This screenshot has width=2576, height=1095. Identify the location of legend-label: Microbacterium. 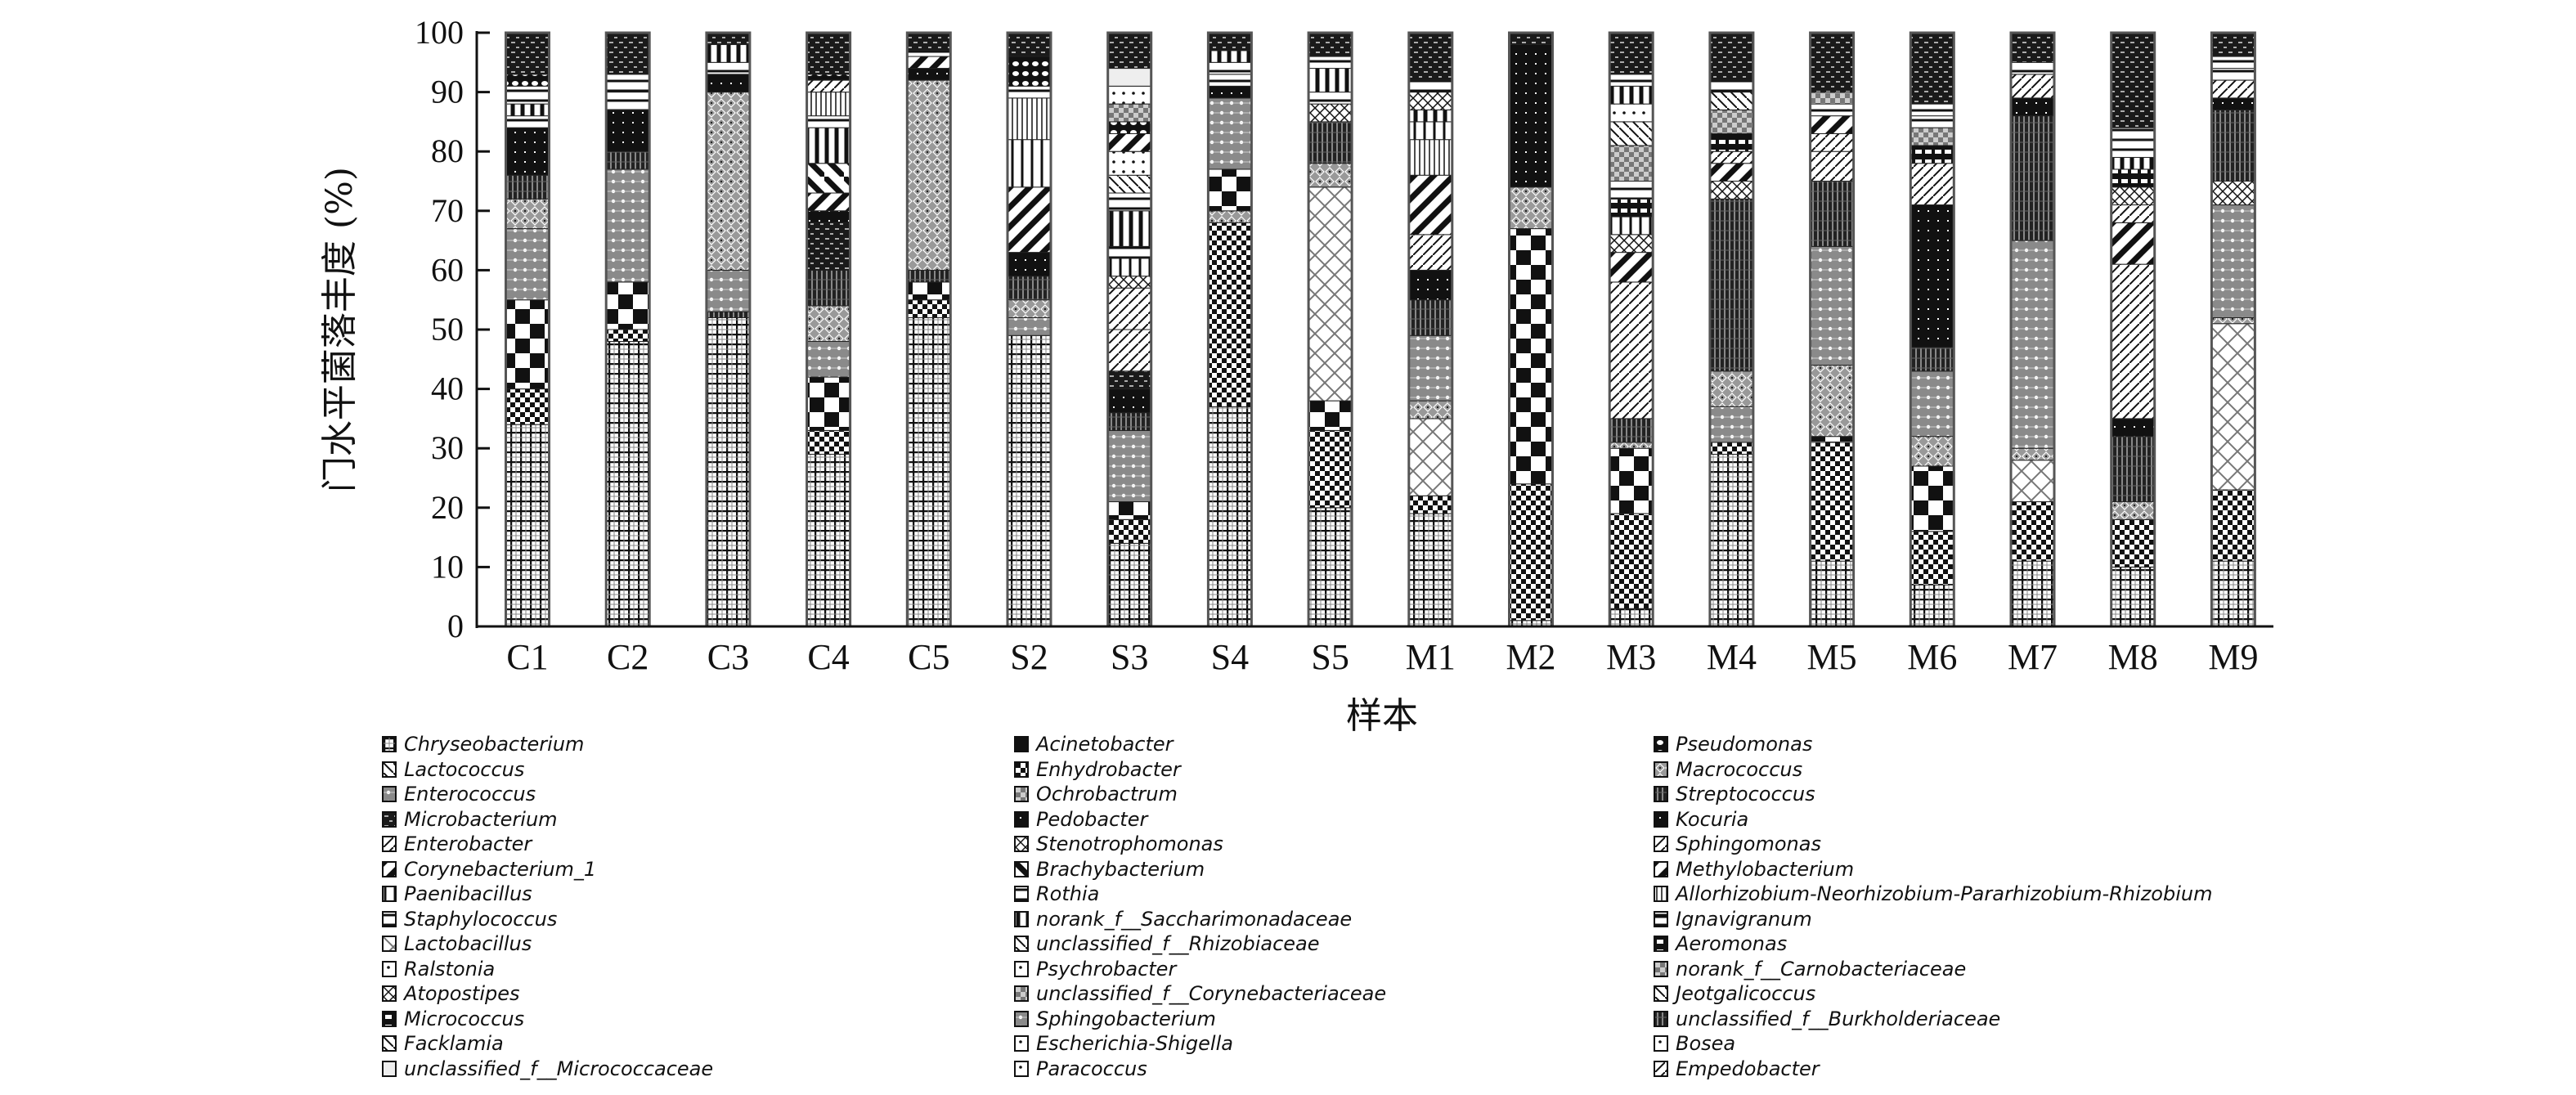
(481, 819).